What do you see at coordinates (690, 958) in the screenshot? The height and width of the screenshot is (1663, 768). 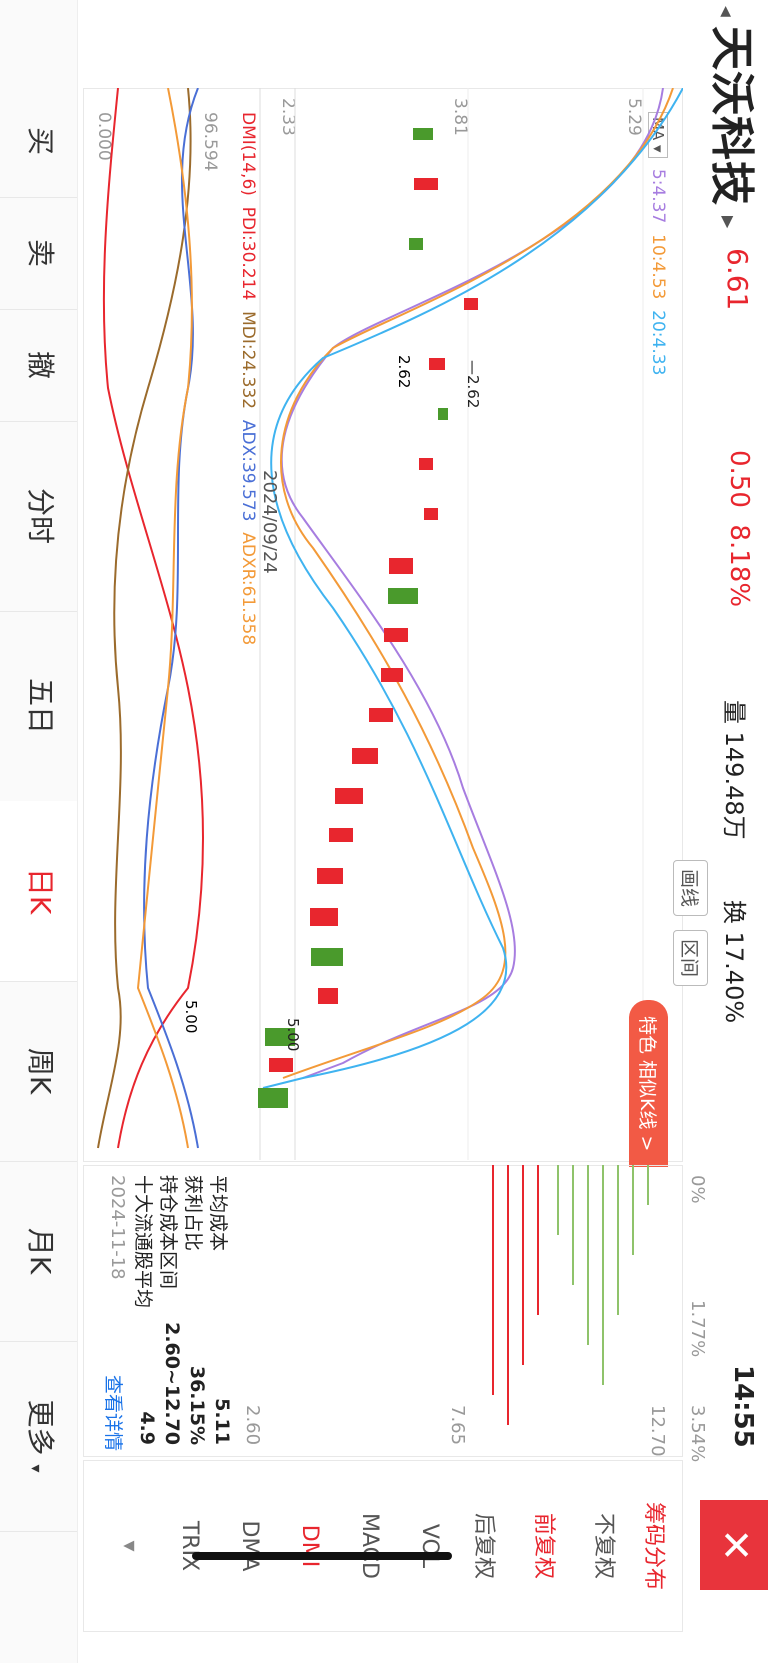 I see `range-button: 区间` at bounding box center [690, 958].